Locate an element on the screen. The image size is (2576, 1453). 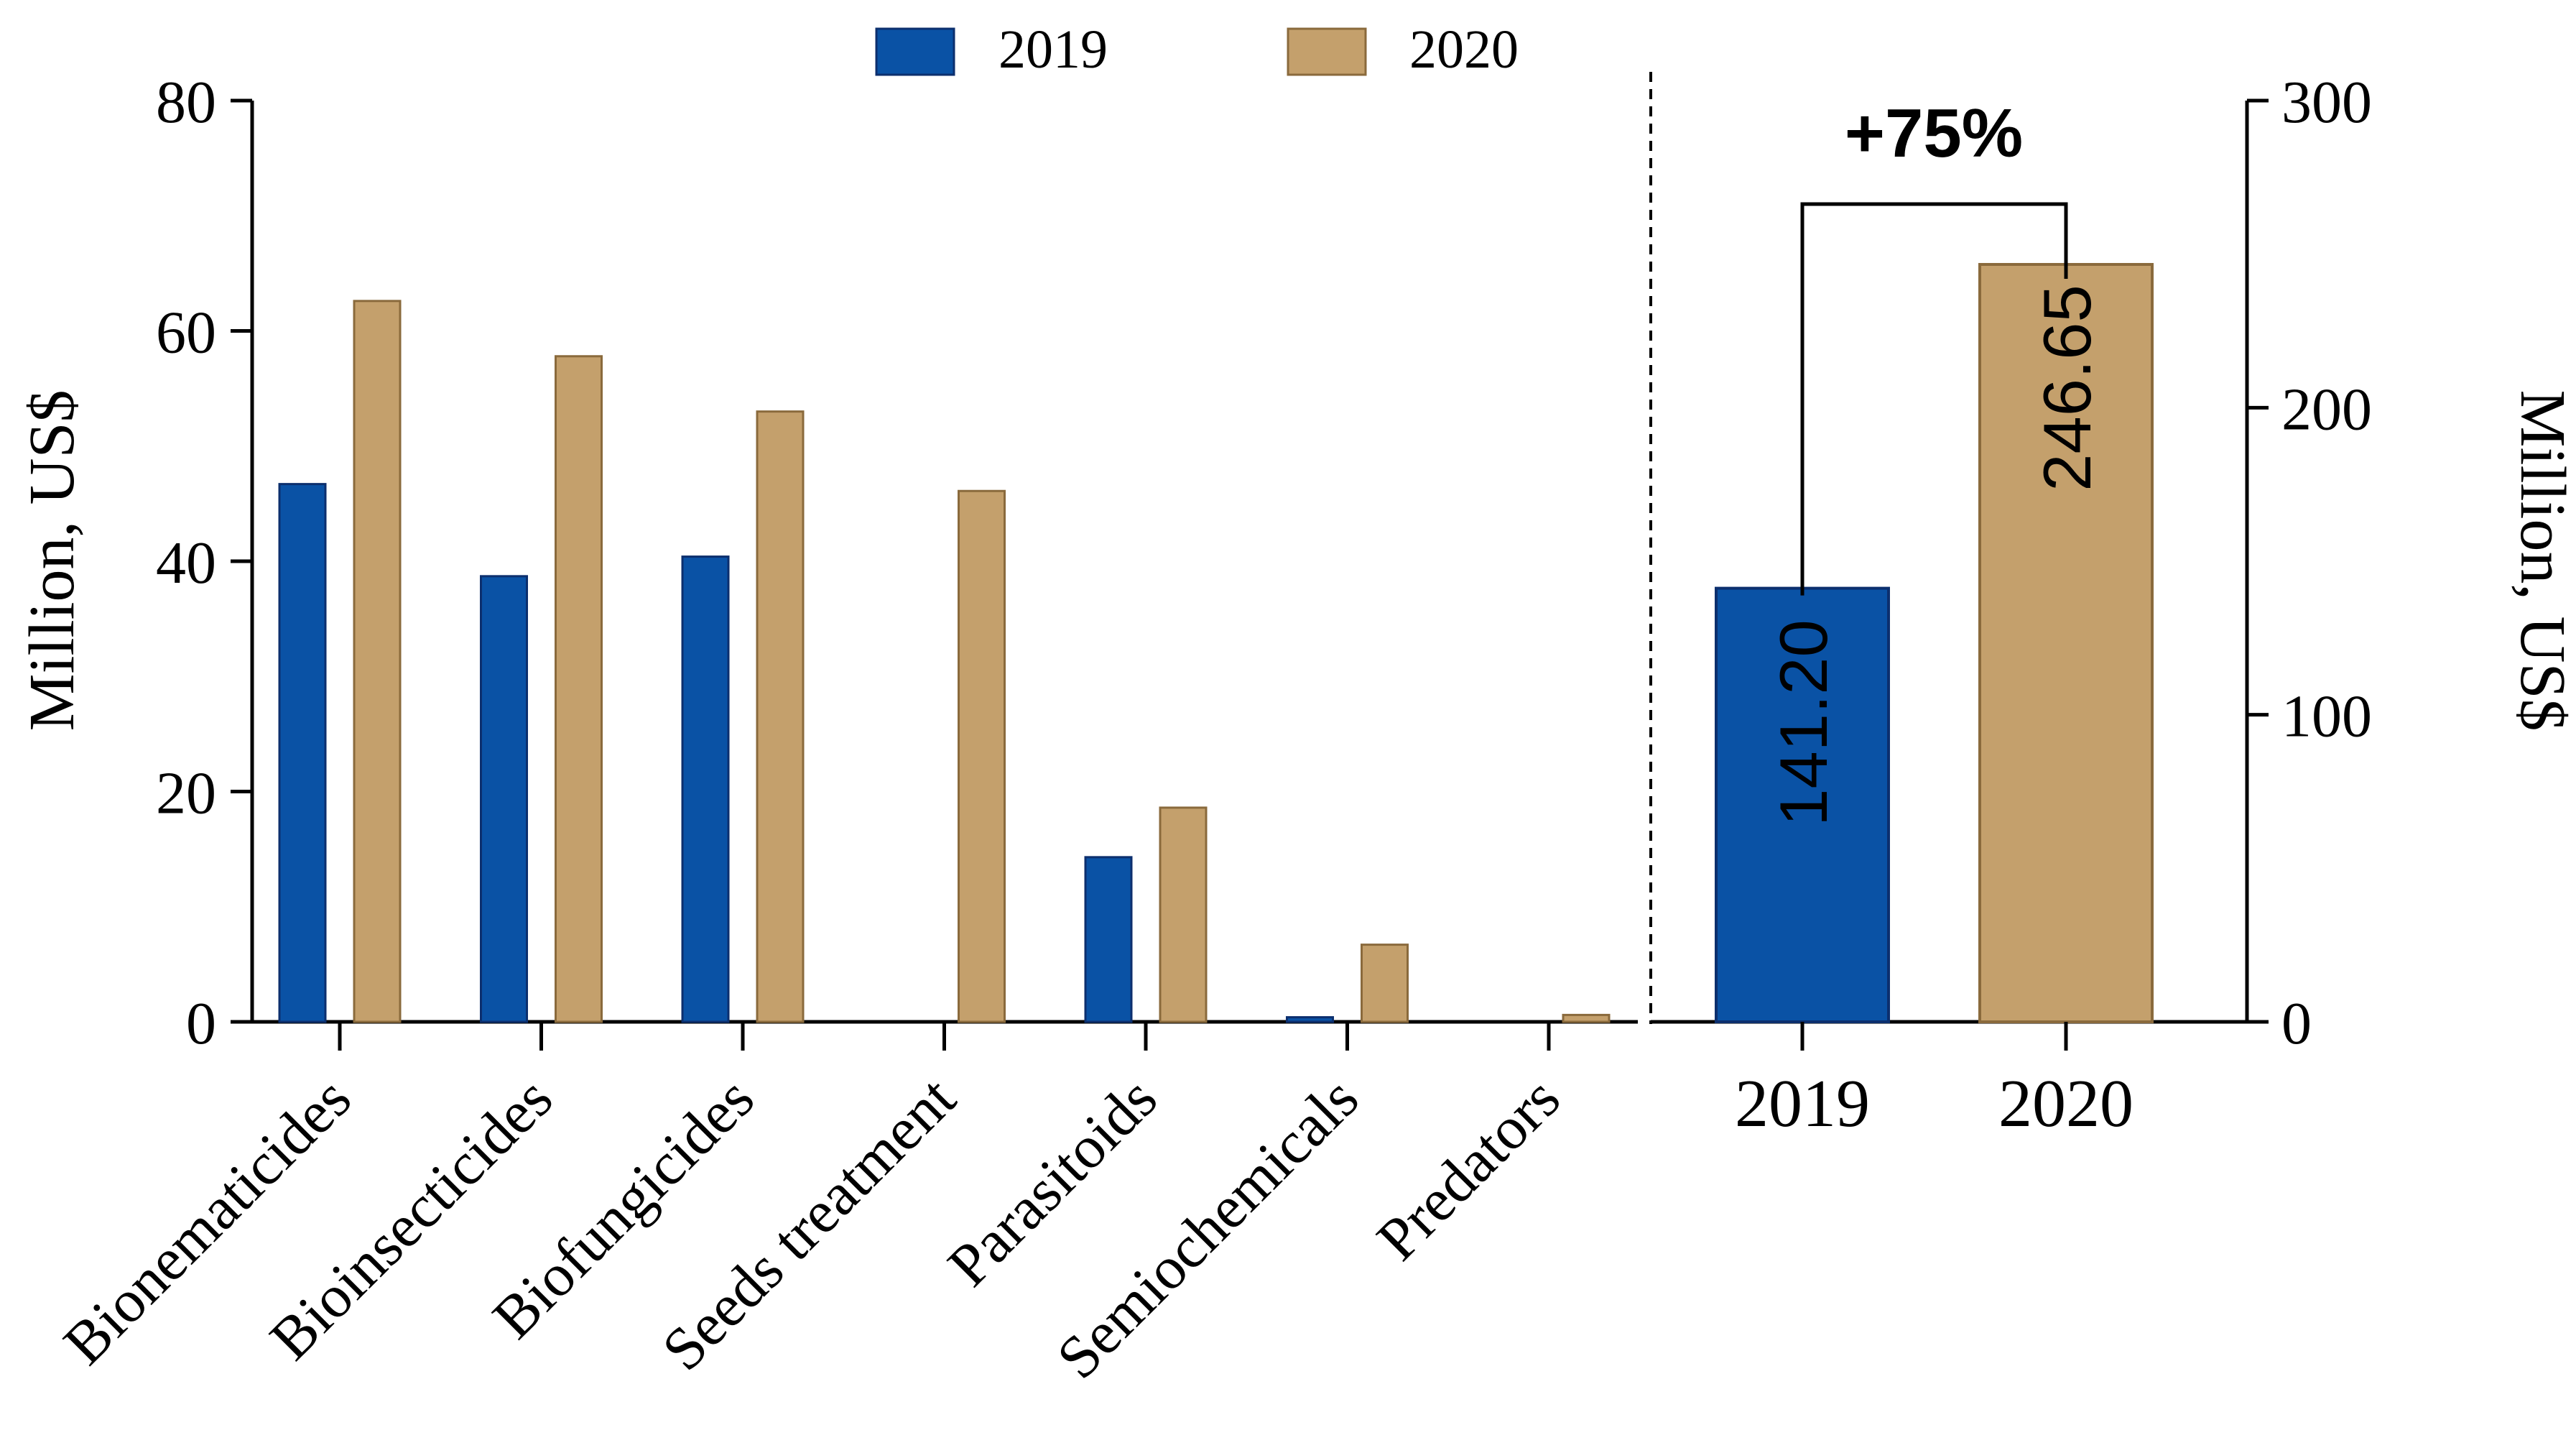
bar-2020-bioinsecticides is located at coordinates (579, 689).